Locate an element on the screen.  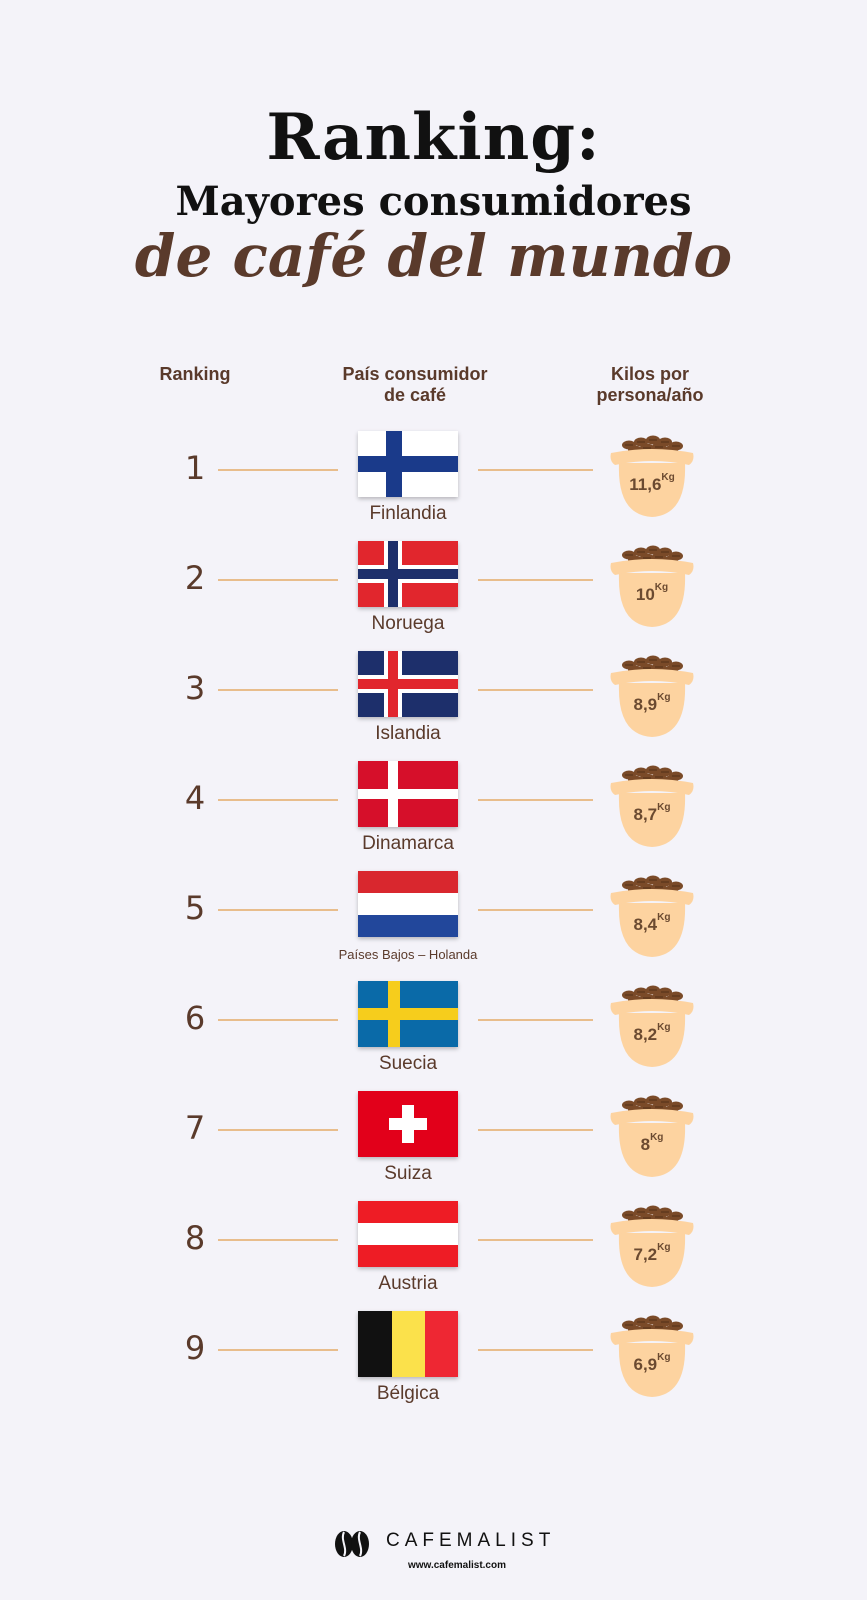
header-ranking: Ranking is located at coordinates (195, 374).